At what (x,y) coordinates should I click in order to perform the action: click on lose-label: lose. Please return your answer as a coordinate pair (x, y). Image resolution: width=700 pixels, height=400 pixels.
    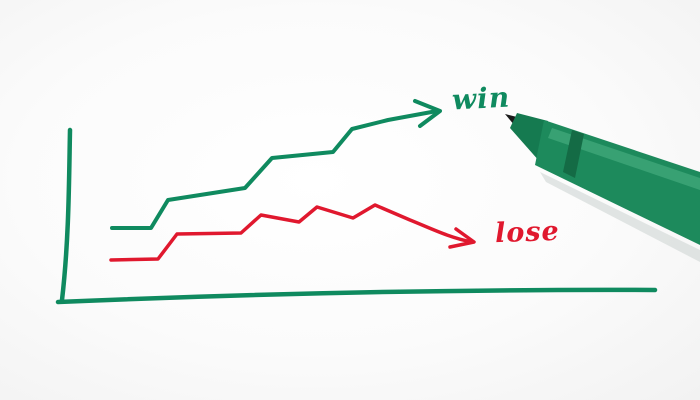
    Looking at the image, I should click on (527, 232).